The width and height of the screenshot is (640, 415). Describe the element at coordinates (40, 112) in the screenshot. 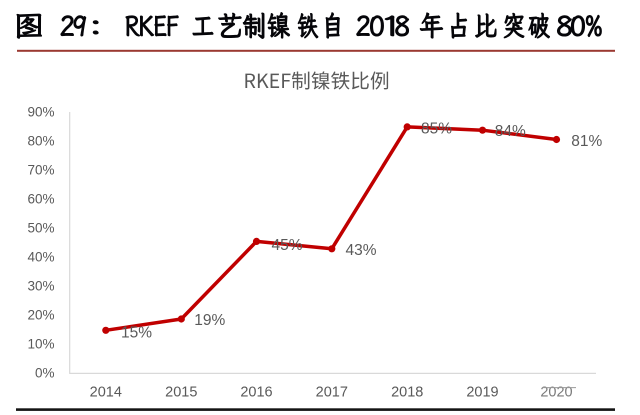

I see `svg-text: 90%` at that location.